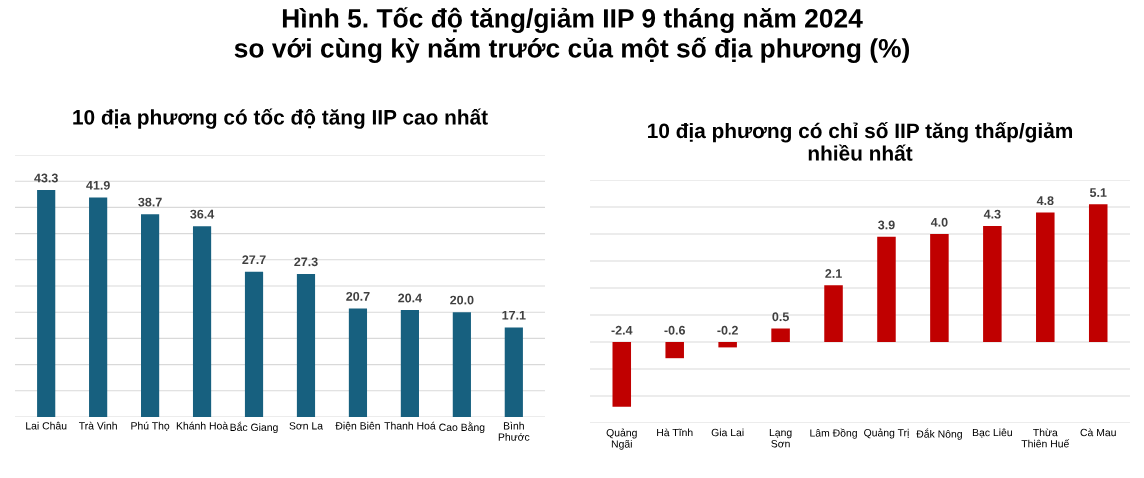 Image resolution: width=1144 pixels, height=478 pixels. Describe the element at coordinates (202, 425) in the screenshot. I see `x-tick-label: Khánh Hoà` at that location.